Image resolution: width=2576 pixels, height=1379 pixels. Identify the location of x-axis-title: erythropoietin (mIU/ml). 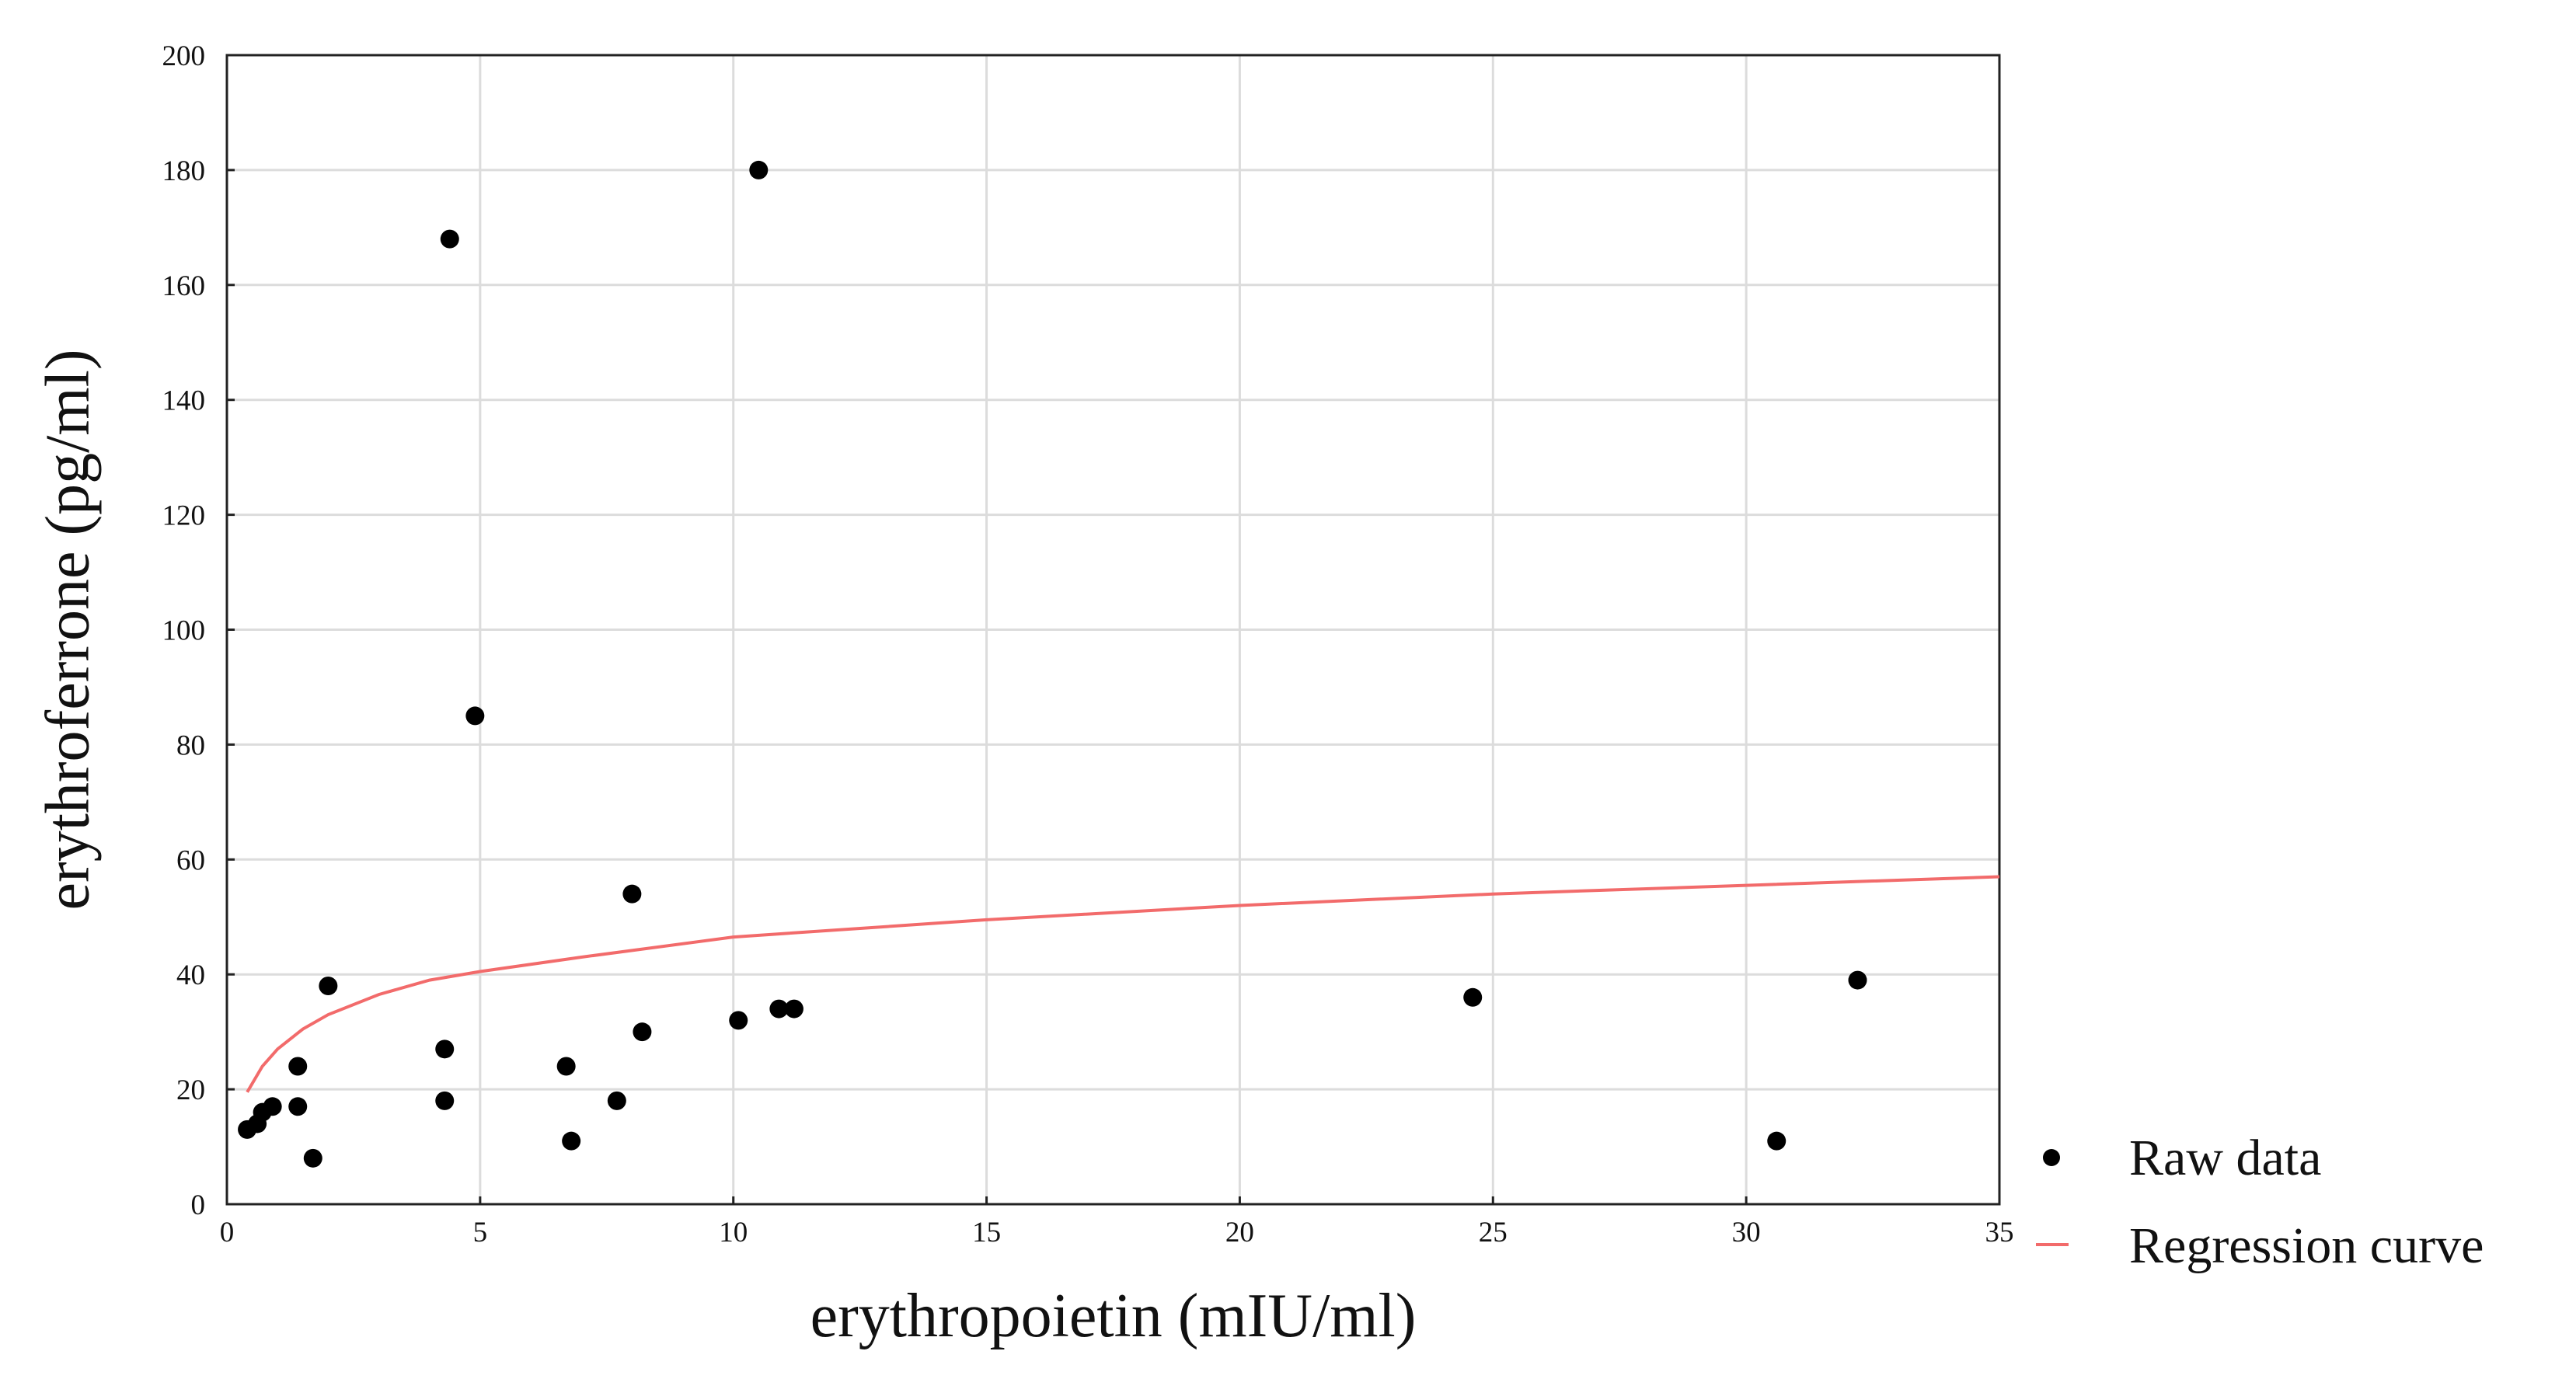
(1113, 1316).